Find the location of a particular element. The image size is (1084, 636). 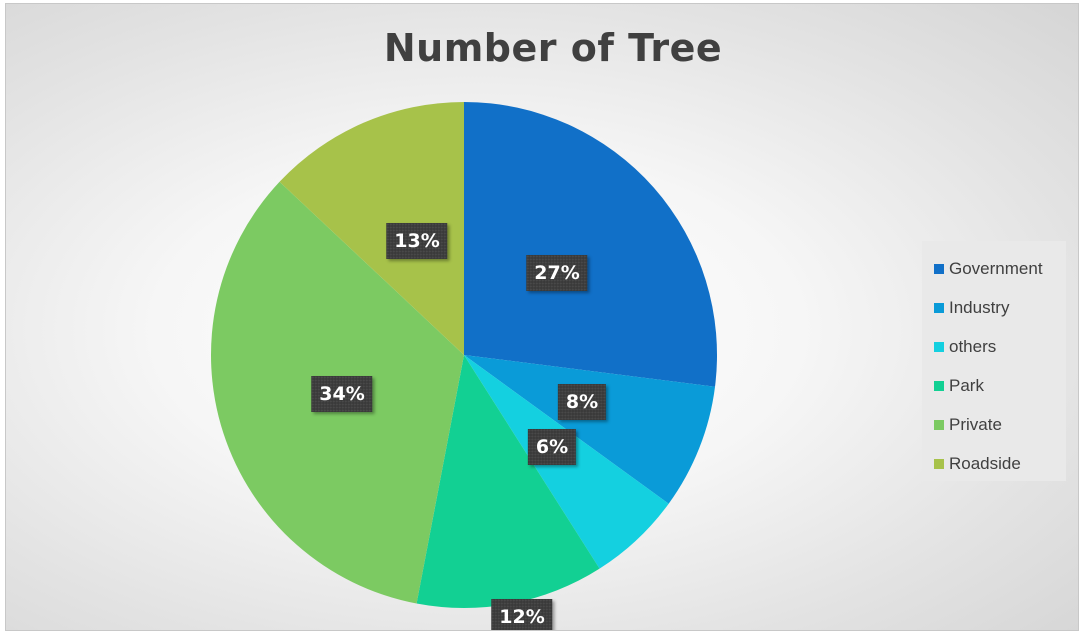

legend-item-government: Government is located at coordinates (1000, 268).